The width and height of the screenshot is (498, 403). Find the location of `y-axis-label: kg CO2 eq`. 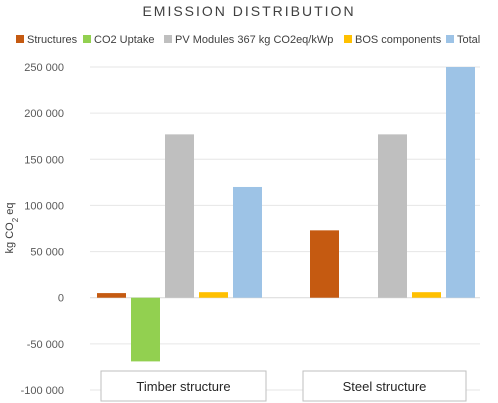

y-axis-label: kg CO2 eq is located at coordinates (12, 228).